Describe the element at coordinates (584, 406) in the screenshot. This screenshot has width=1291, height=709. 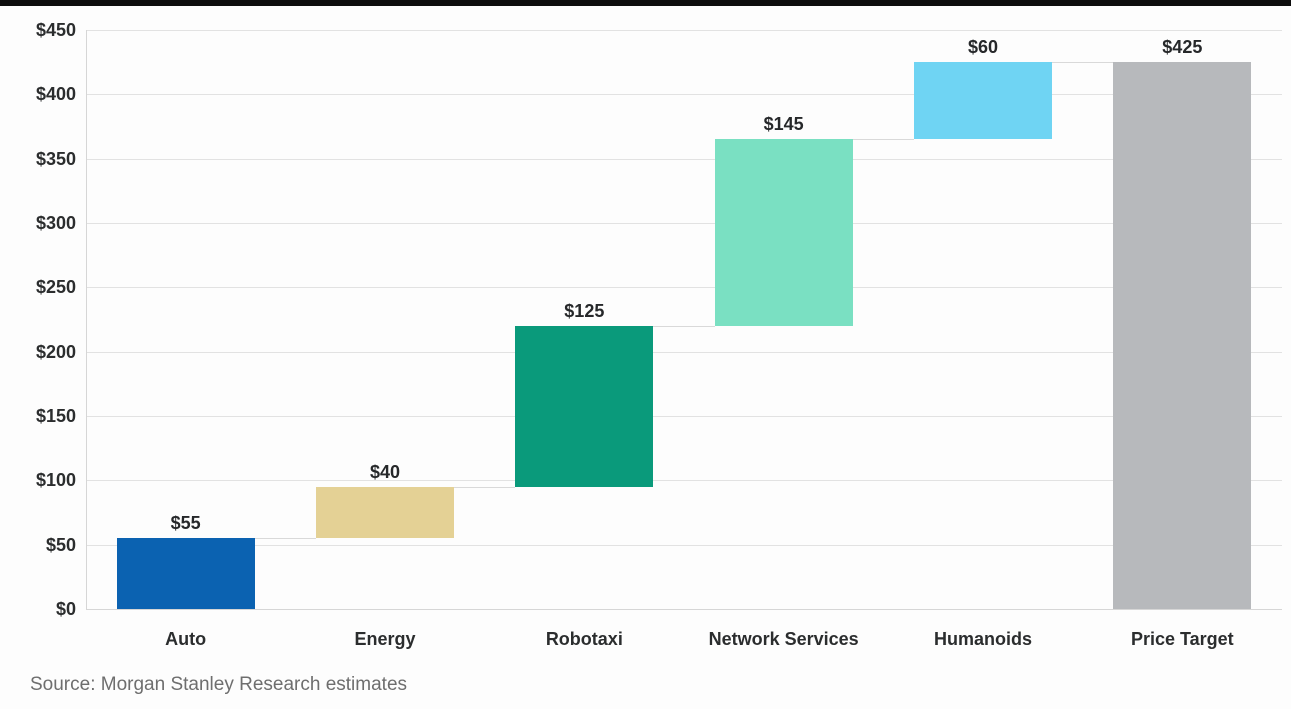
I see `bar-robotaxi` at that location.